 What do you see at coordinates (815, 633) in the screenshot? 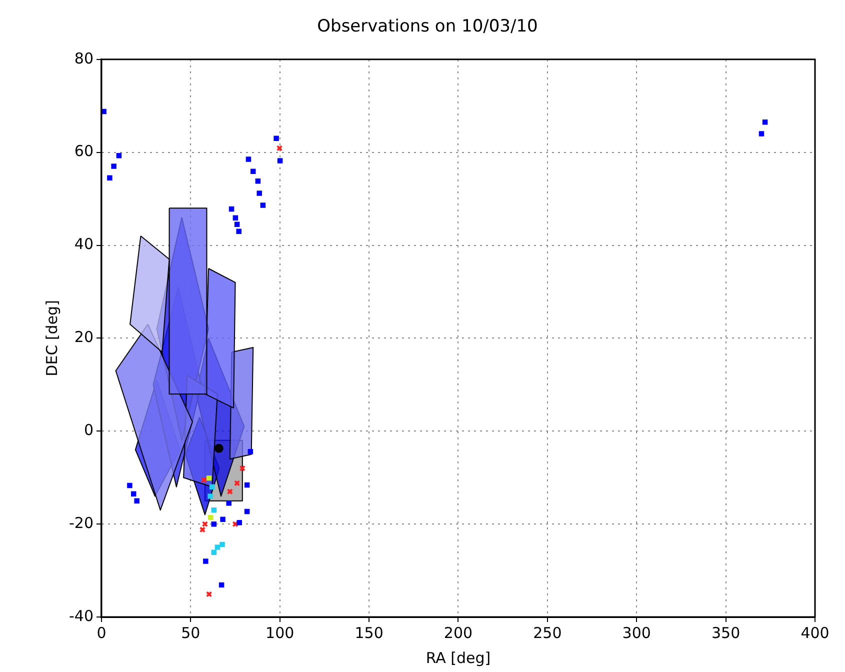
I see `x-tick-label: 400` at bounding box center [815, 633].